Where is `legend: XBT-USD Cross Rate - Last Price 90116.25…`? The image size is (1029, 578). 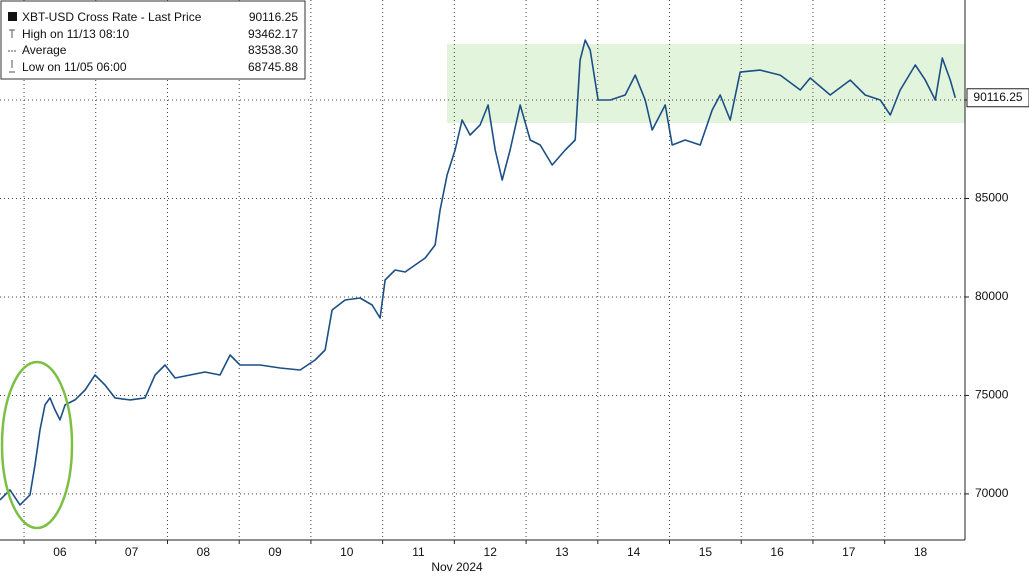
legend: XBT-USD Cross Rate - Last Price 90116.25… is located at coordinates (153, 40).